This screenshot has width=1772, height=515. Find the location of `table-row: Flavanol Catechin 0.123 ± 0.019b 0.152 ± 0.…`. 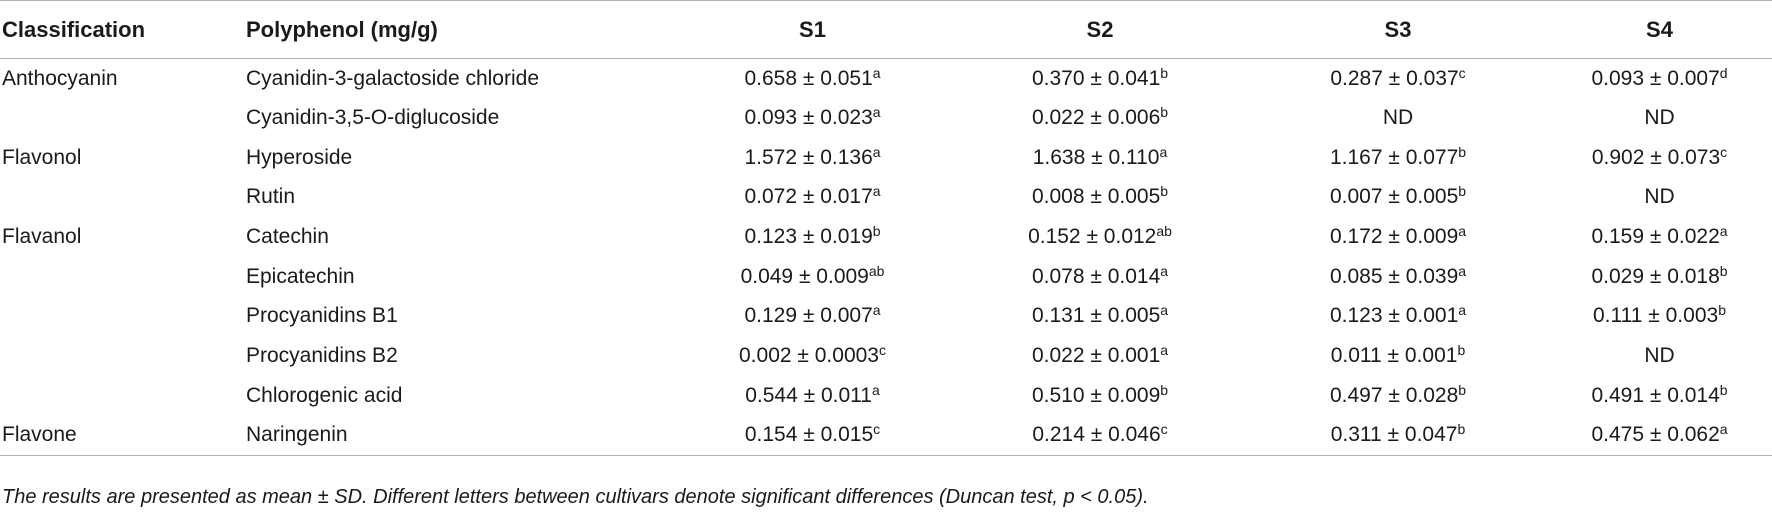

table-row: Flavanol Catechin 0.123 ± 0.019b 0.152 ± 0.… is located at coordinates (886, 237).